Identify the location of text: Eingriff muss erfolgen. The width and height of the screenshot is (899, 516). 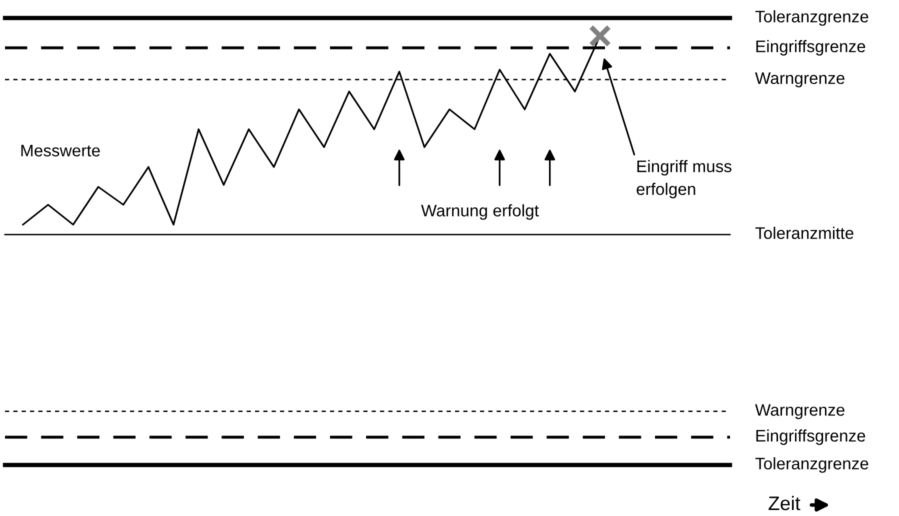
(684, 179).